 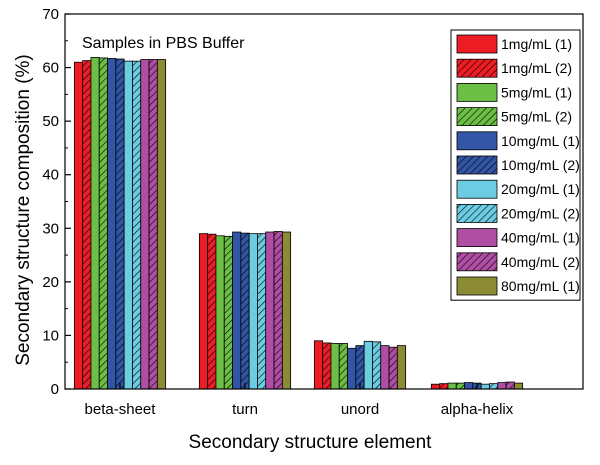 I want to click on x-tick-label: beta-sheet, so click(x=121, y=409).